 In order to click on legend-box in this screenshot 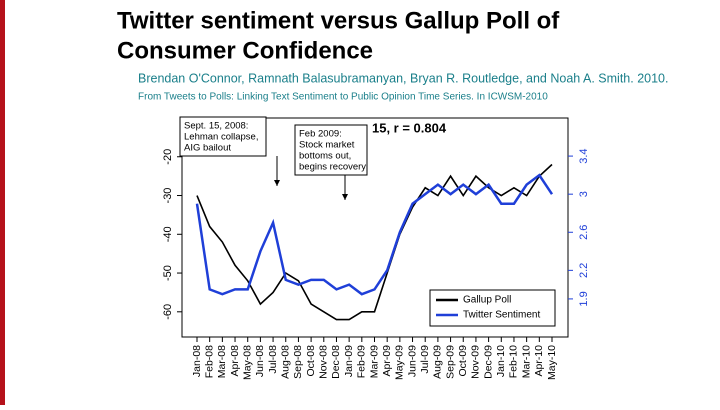, I will do `click(492, 308)`.